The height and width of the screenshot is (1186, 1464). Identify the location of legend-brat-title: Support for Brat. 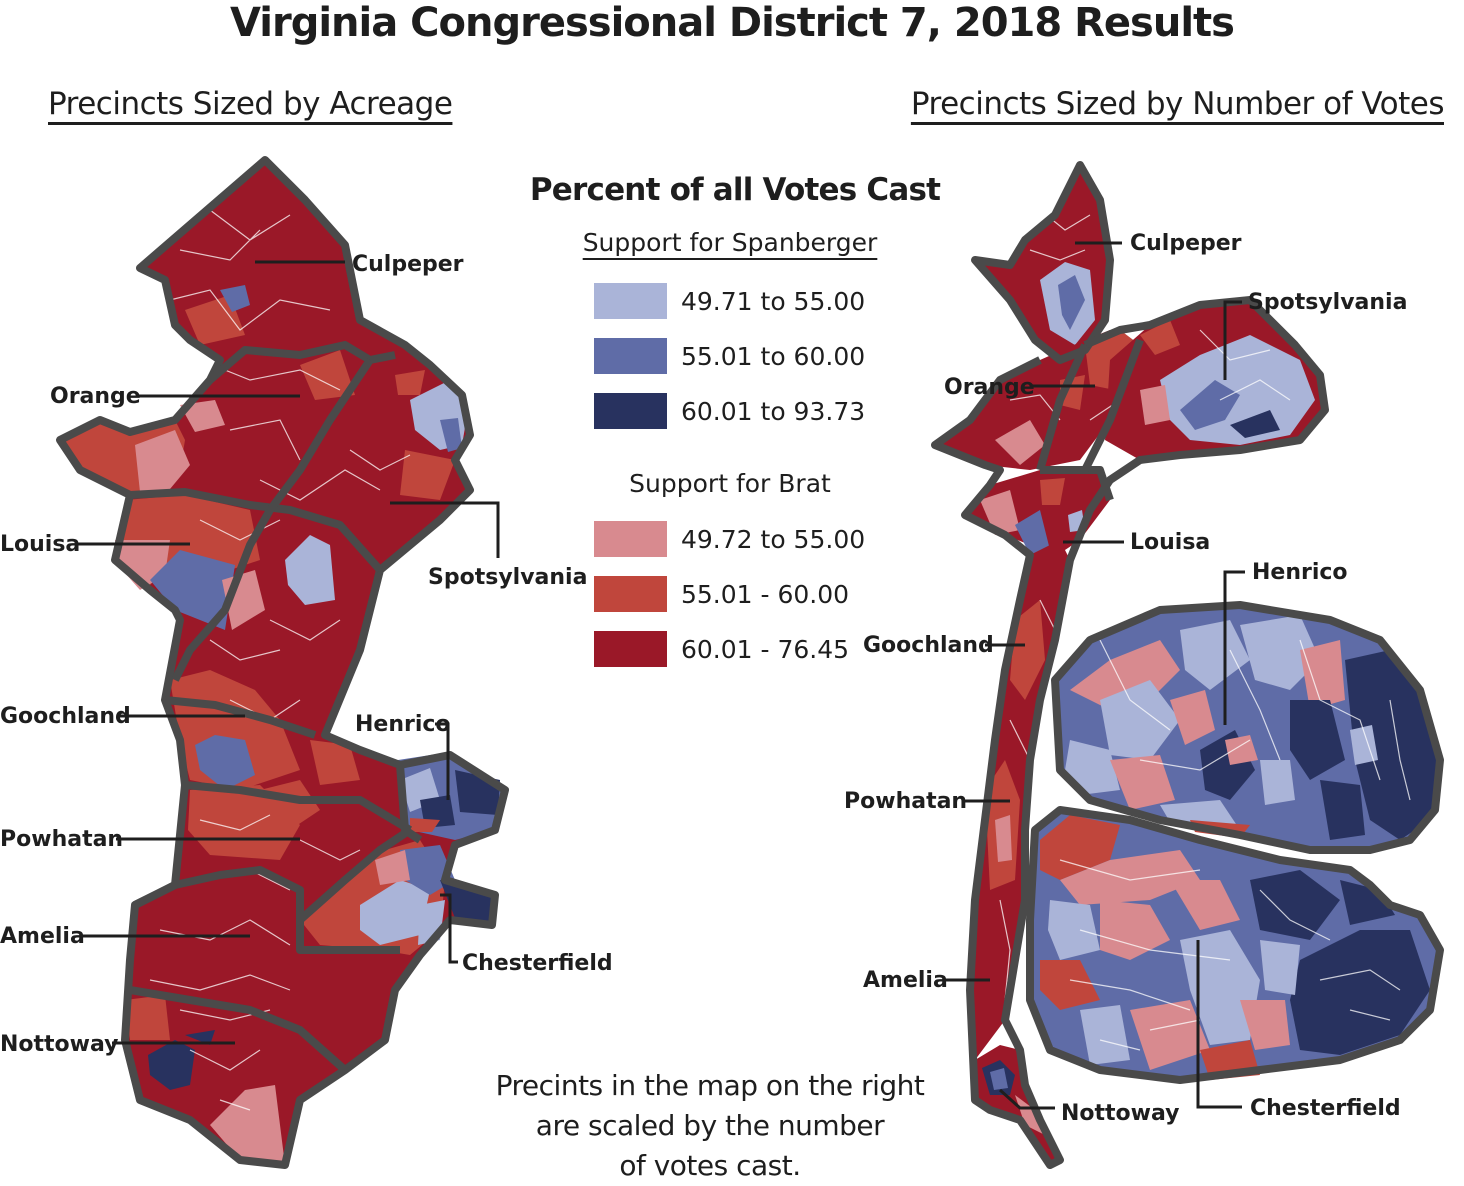
(730, 483).